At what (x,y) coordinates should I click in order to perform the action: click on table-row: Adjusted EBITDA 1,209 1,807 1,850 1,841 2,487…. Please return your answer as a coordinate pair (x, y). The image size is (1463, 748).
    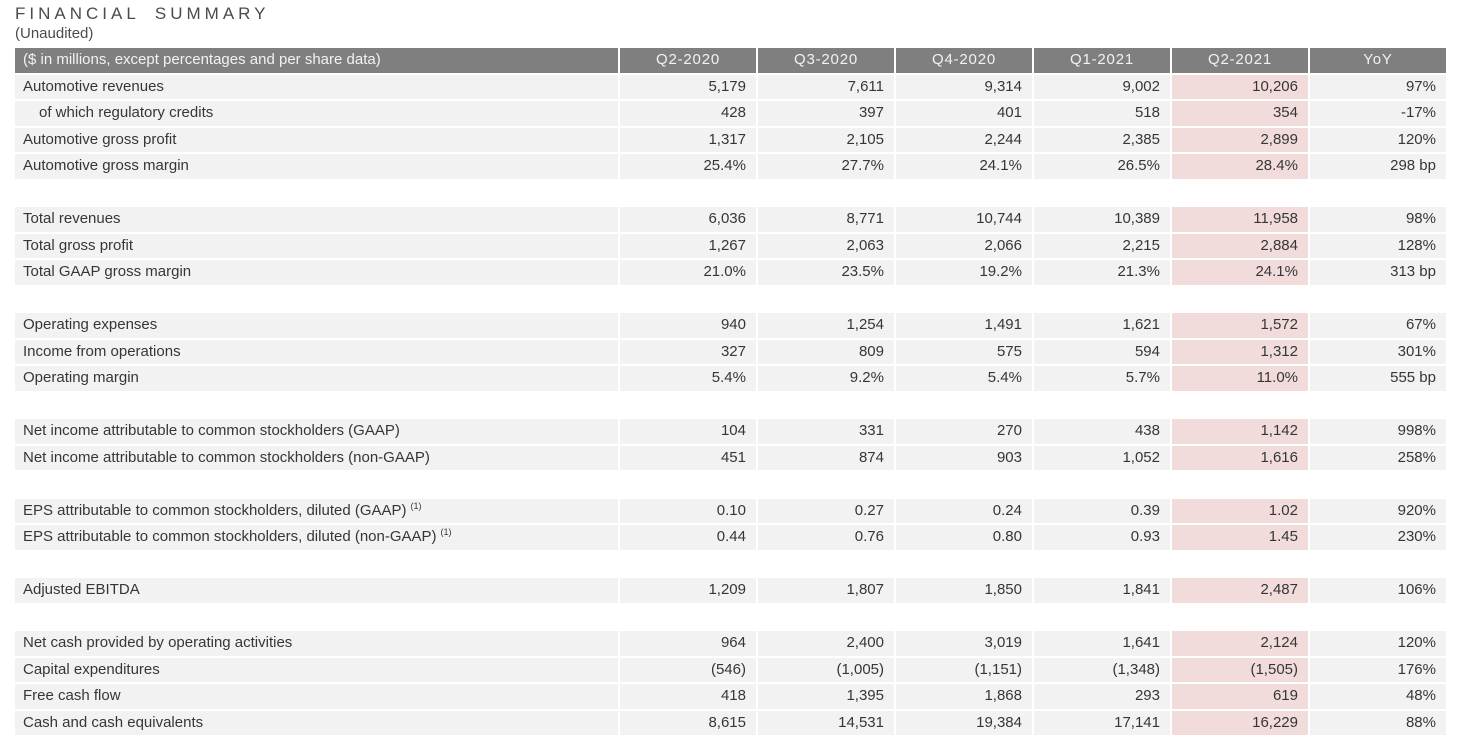
    Looking at the image, I should click on (731, 591).